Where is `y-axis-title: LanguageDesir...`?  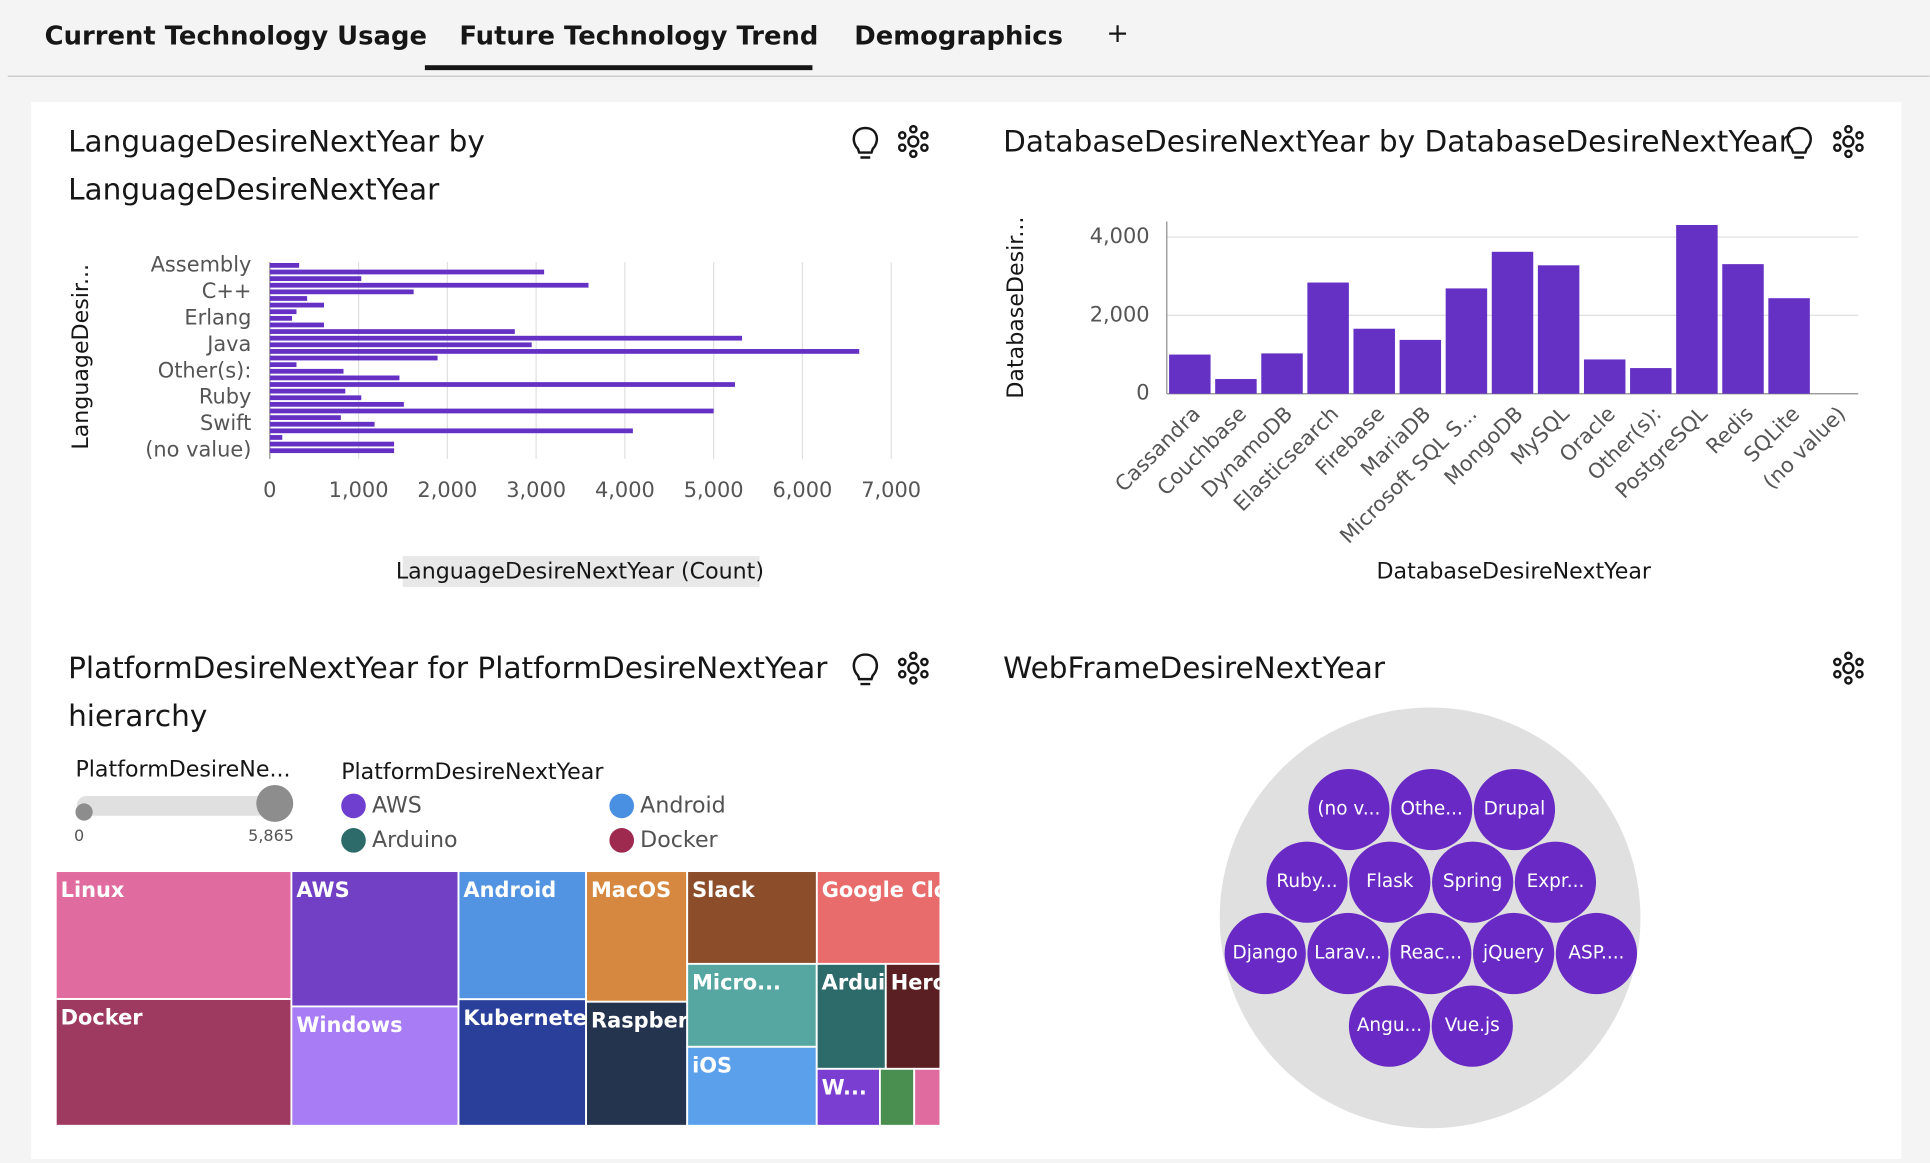
y-axis-title: LanguageDesir... is located at coordinates (81, 357).